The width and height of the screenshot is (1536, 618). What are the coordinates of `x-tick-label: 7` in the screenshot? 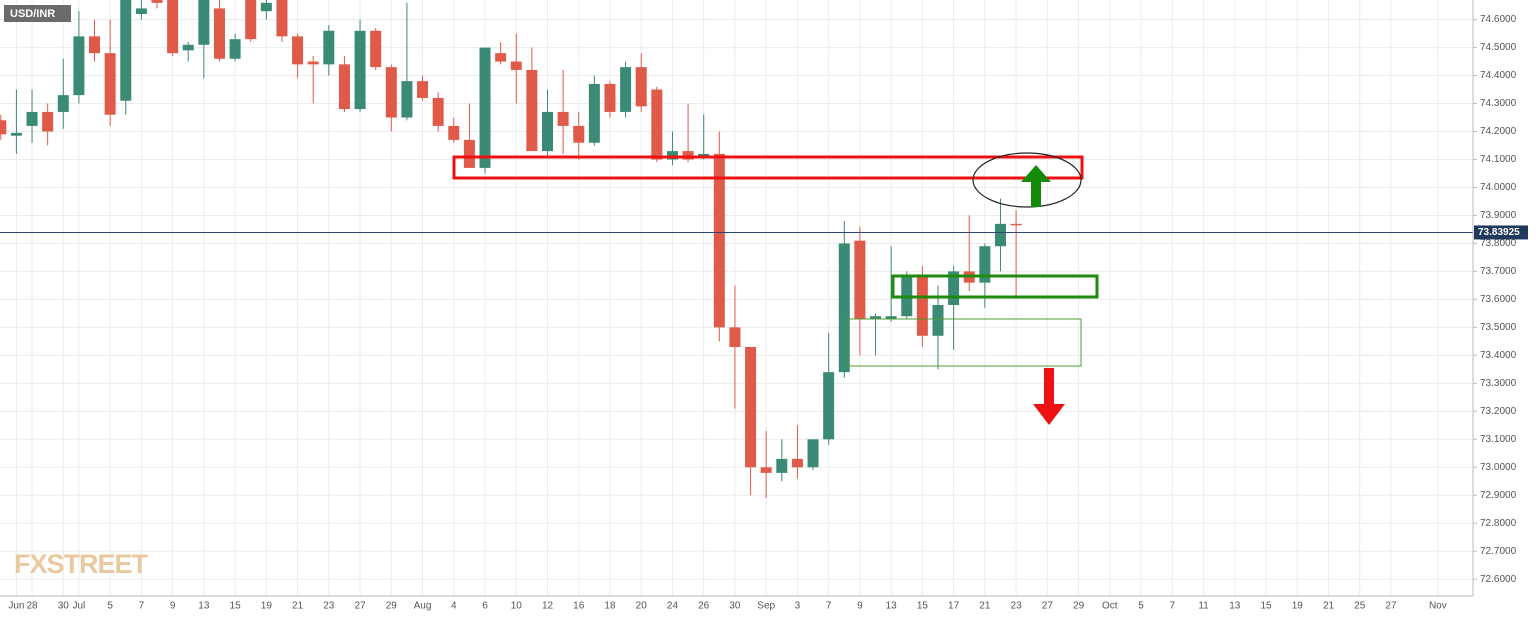 It's located at (142, 606).